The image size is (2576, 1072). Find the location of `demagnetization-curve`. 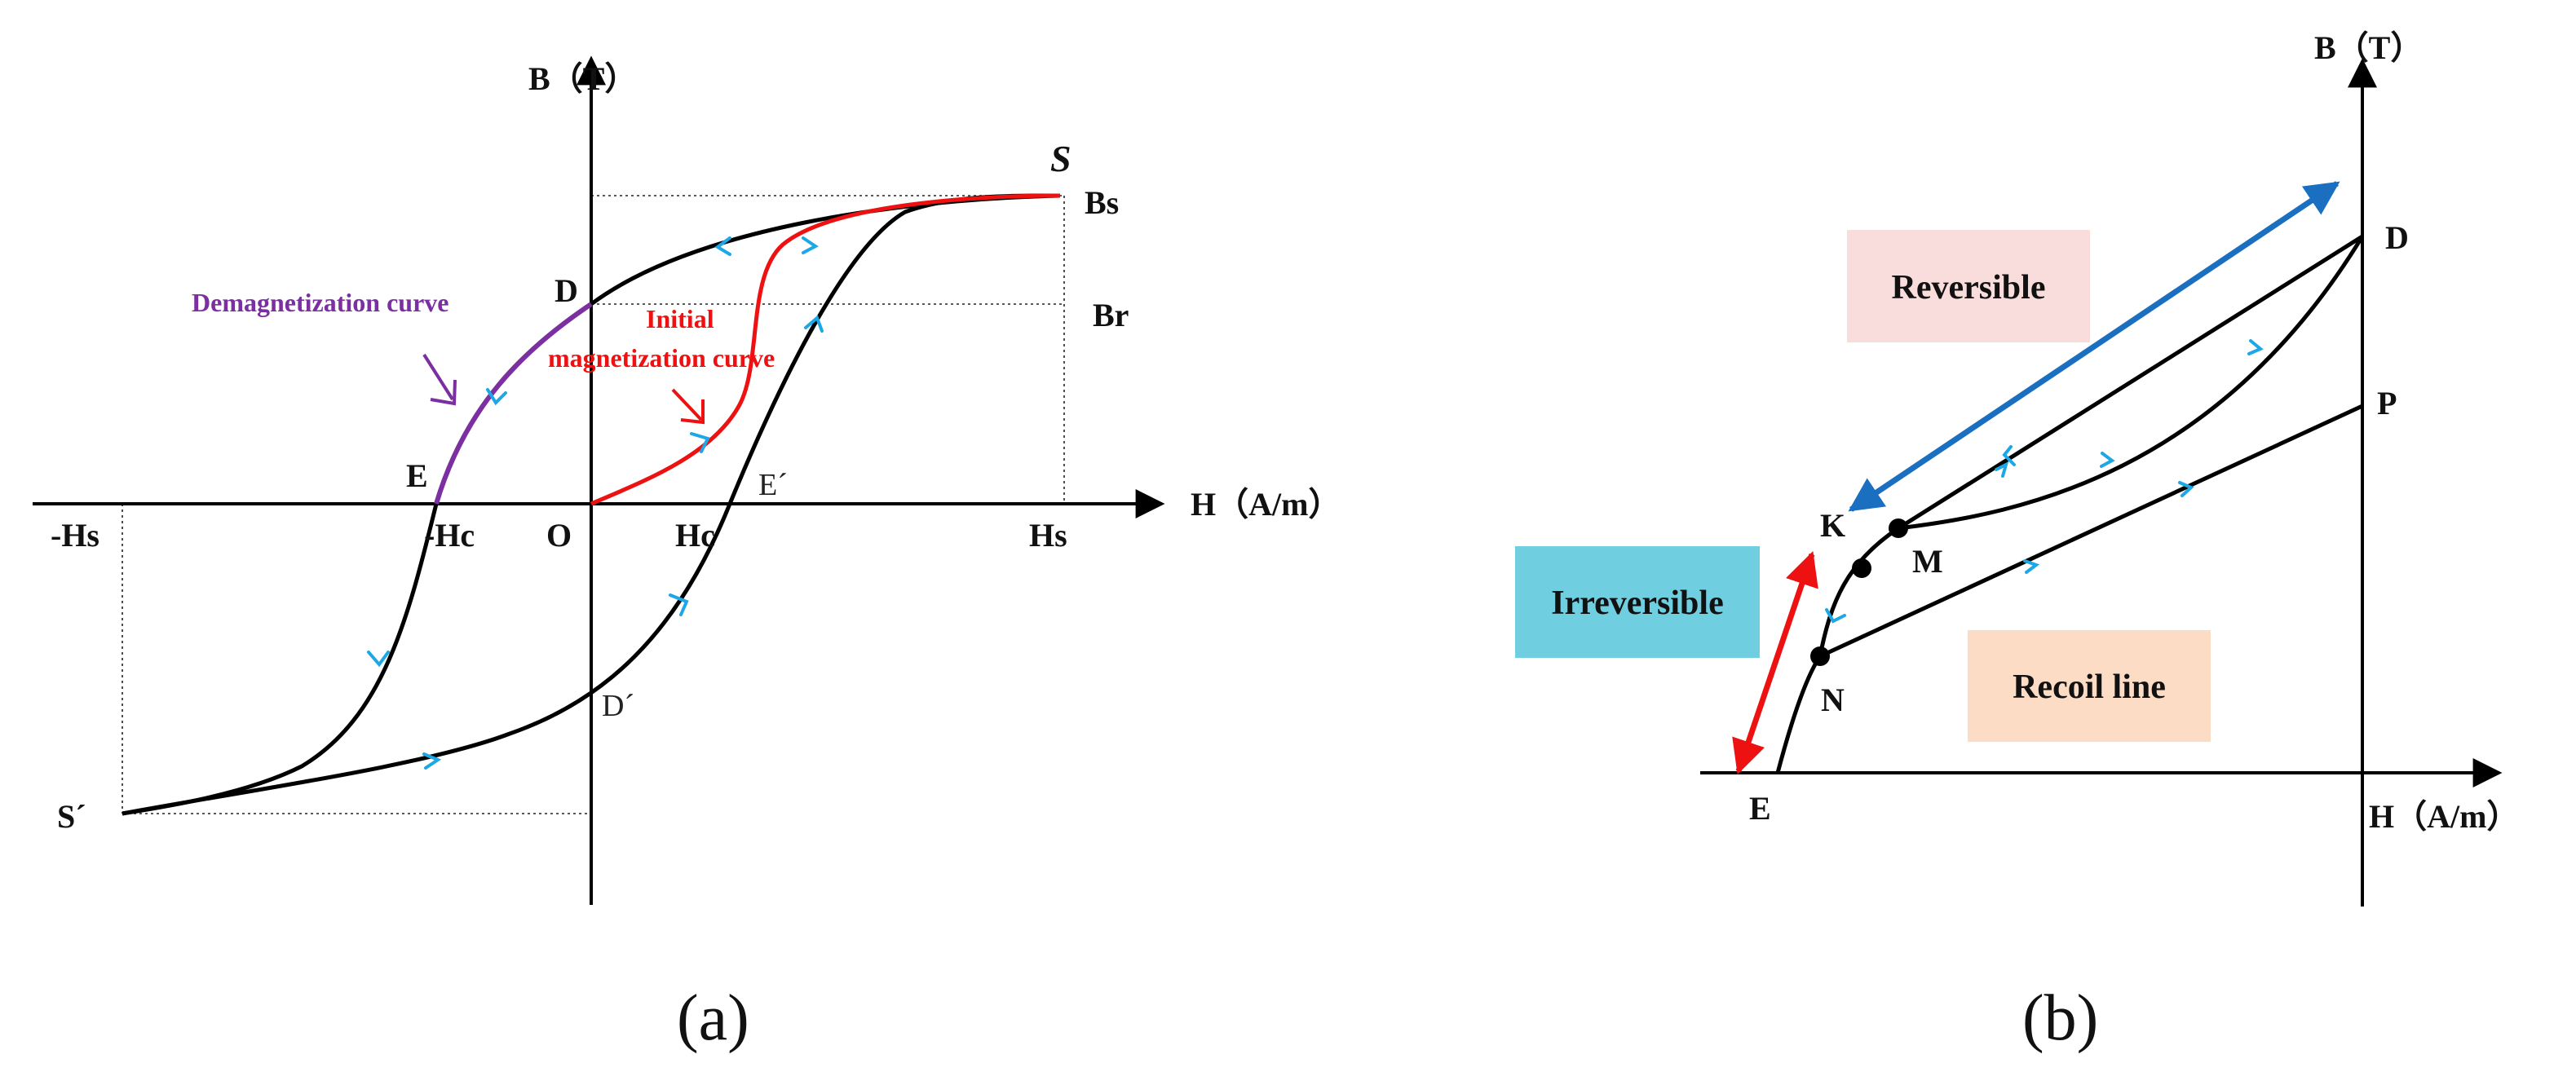

demagnetization-curve is located at coordinates (513, 403).